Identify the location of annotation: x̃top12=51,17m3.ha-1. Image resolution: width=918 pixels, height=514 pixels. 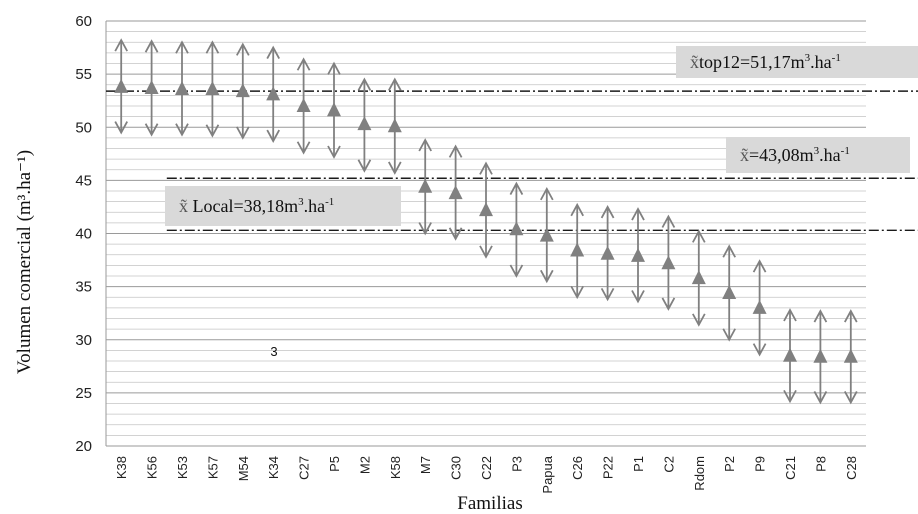
(797, 62).